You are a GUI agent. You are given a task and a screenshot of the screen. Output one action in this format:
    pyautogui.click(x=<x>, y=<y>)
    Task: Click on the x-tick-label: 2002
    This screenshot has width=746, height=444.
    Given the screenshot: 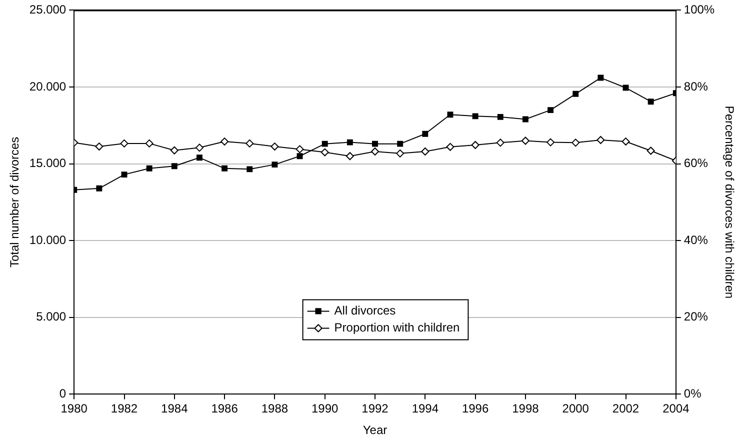 What is the action you would take?
    pyautogui.click(x=626, y=409)
    